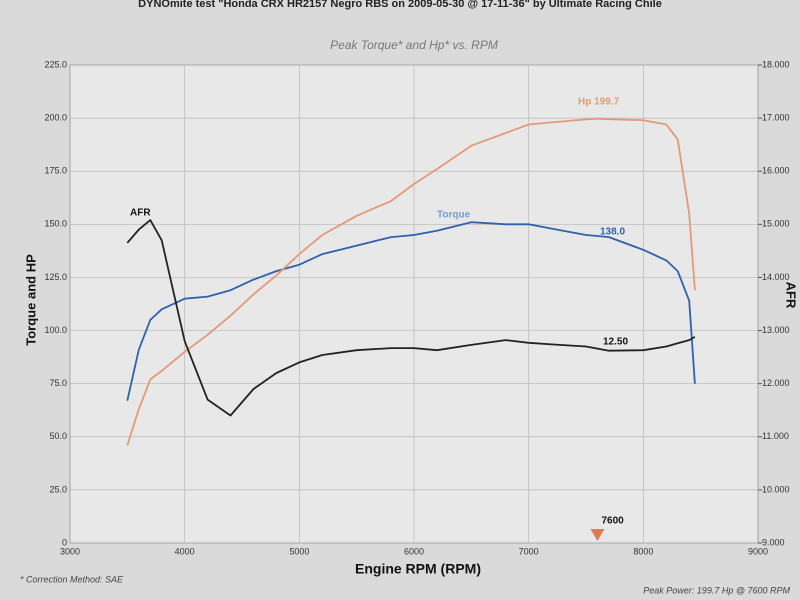 The width and height of the screenshot is (800, 600). I want to click on y-tick-label: 100.0, so click(55, 330).